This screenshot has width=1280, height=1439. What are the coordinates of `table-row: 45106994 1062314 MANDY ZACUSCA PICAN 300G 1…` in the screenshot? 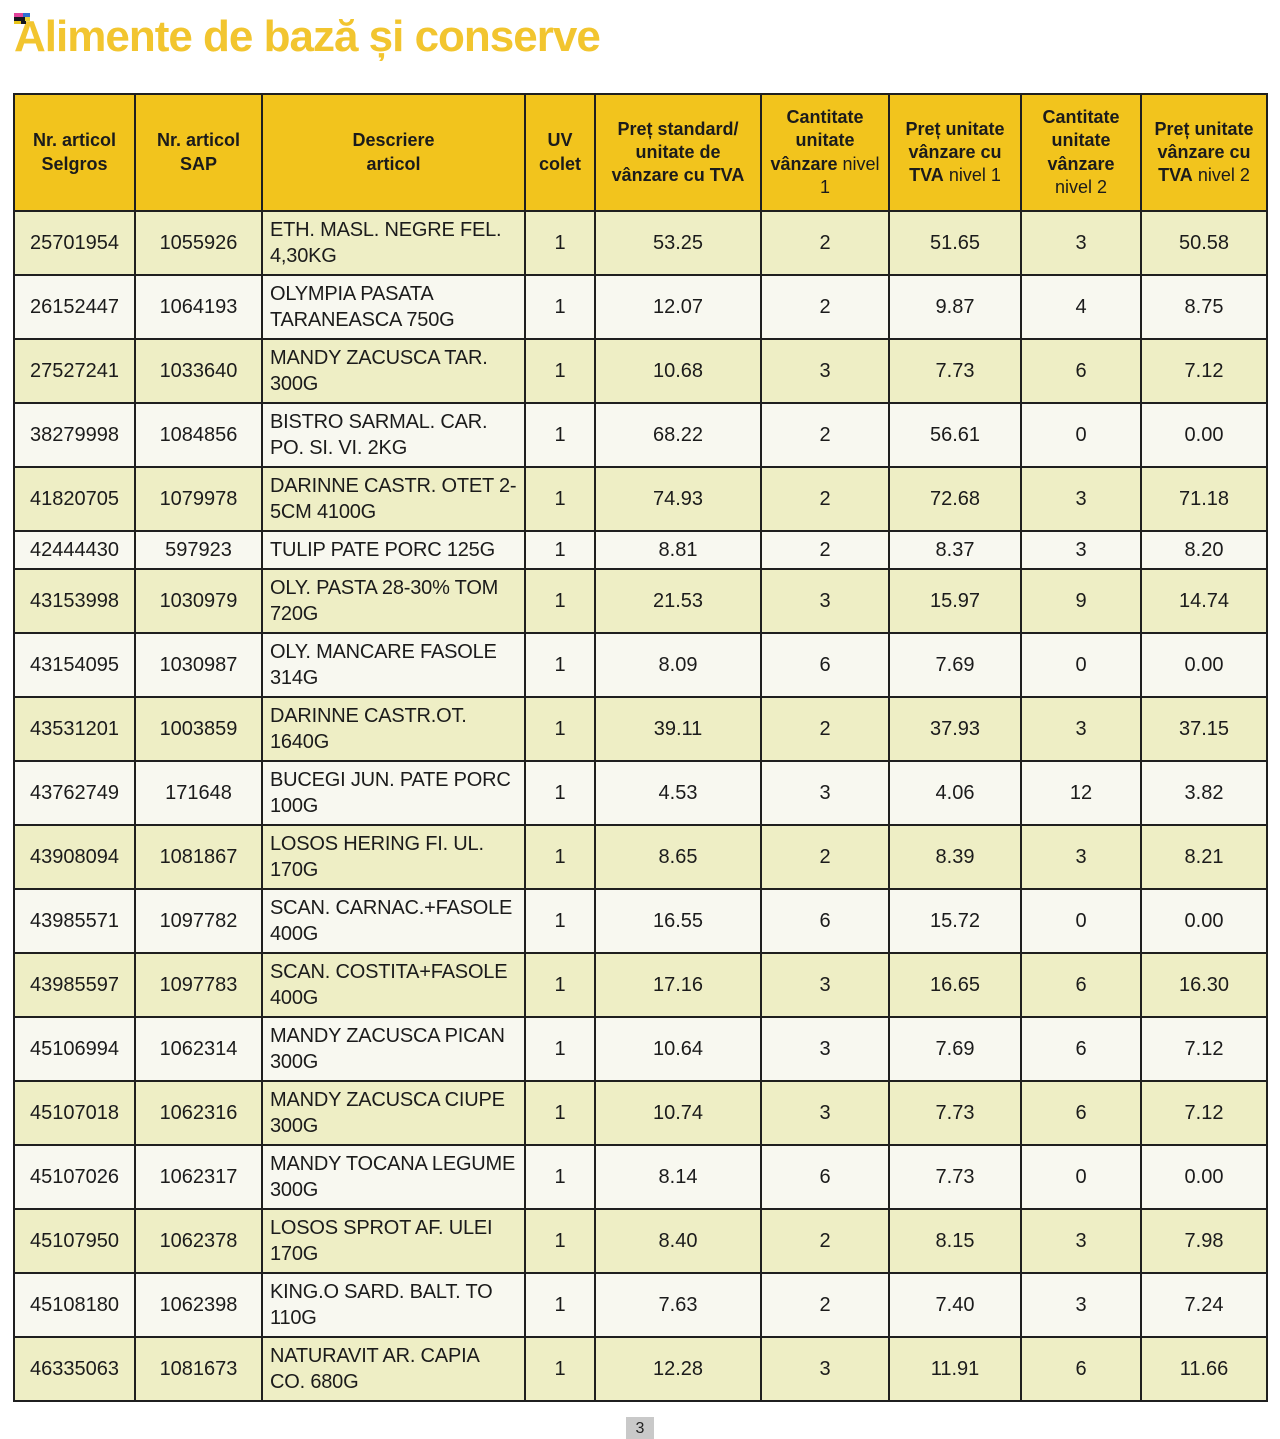 It's located at (640, 1049).